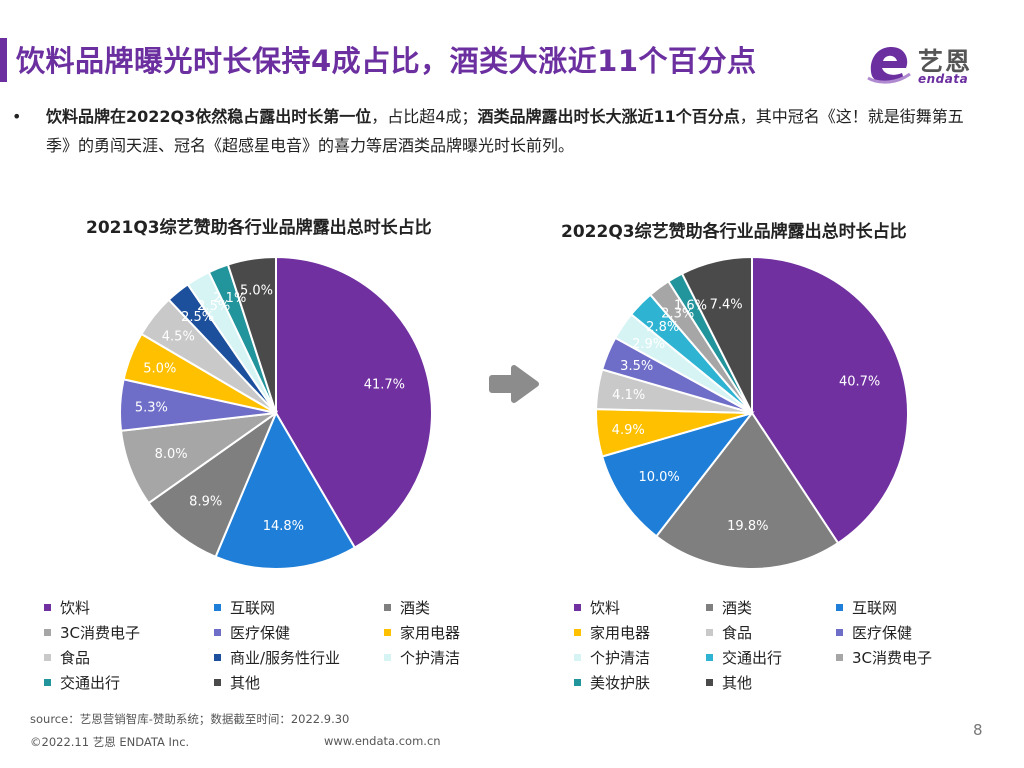  I want to click on legend-item-0-3: 3C消费电子, so click(129, 632).